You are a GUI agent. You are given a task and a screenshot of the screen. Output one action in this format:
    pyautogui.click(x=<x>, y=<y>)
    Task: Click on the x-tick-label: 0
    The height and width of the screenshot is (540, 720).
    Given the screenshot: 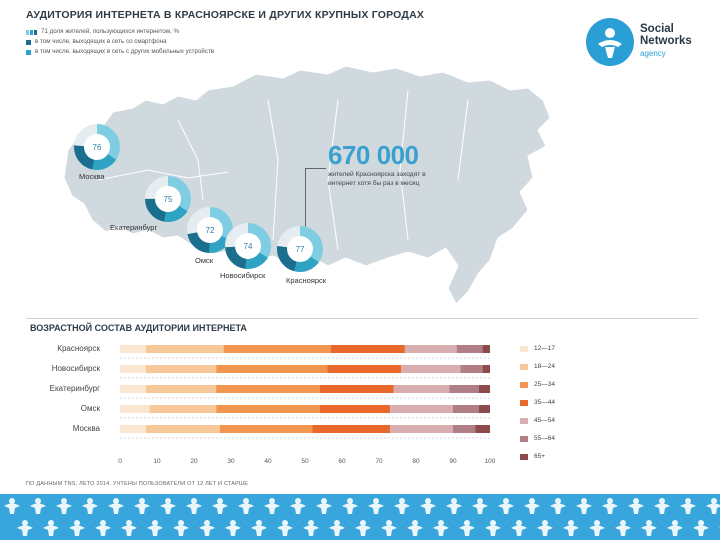 What is the action you would take?
    pyautogui.click(x=120, y=461)
    